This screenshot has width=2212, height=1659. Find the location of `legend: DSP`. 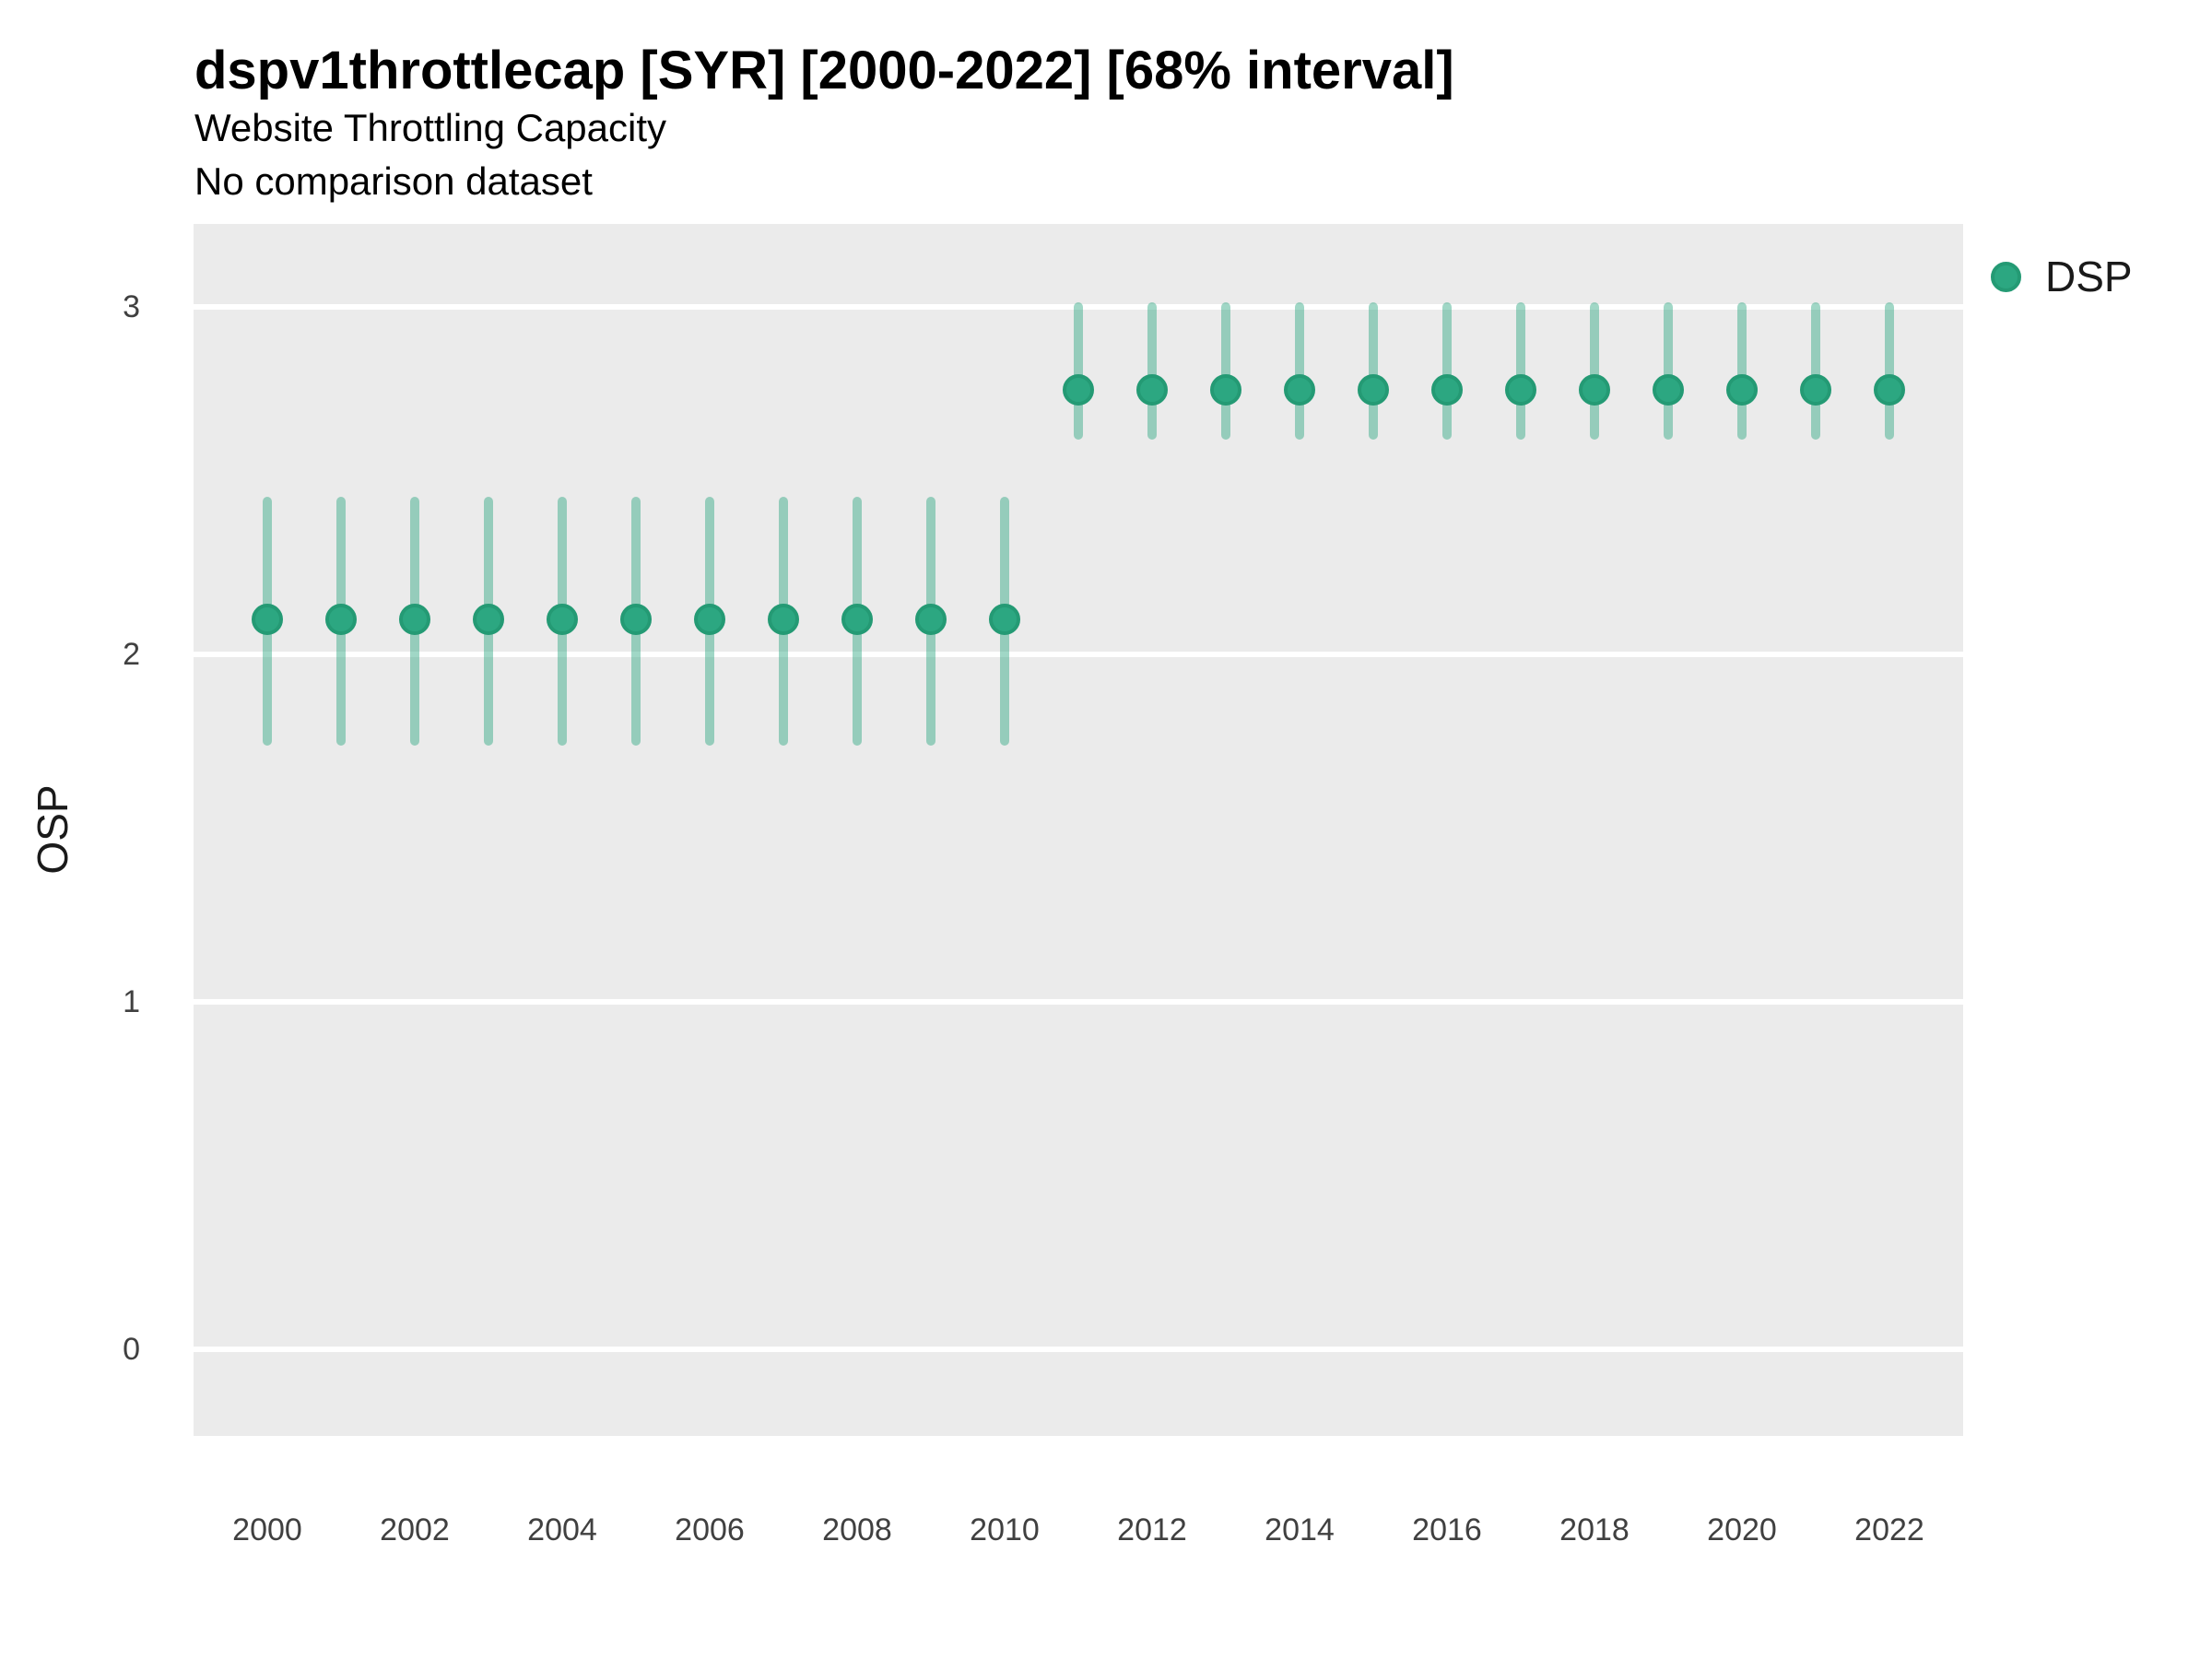

legend: DSP is located at coordinates (2062, 276).